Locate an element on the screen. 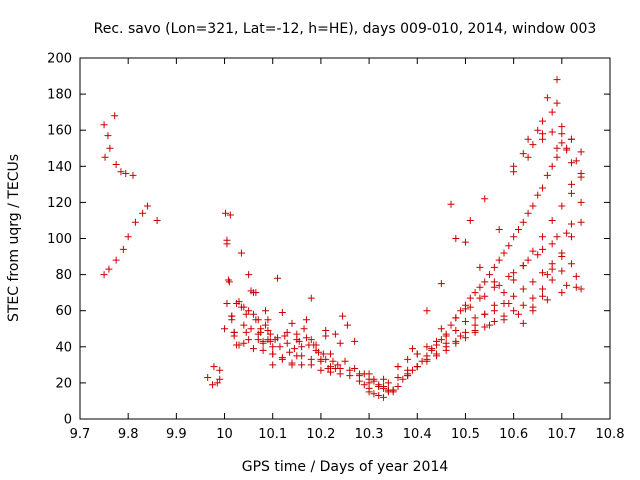 This screenshot has width=640, height=480. y-tick-label: 20 is located at coordinates (63, 383).